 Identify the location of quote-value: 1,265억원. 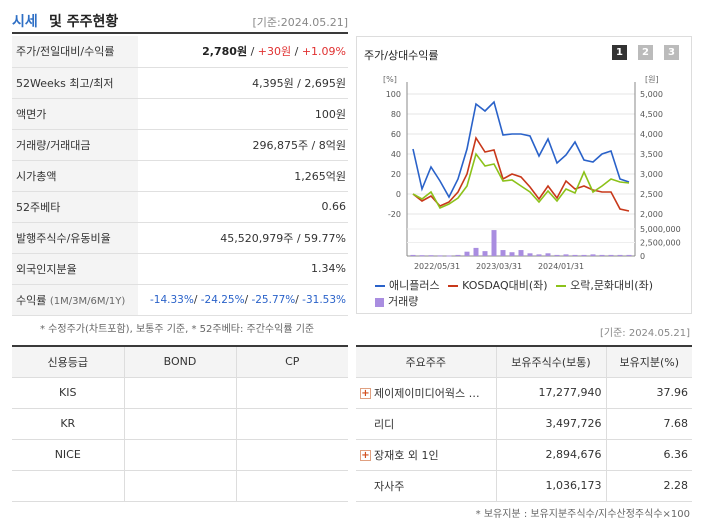
(243, 176).